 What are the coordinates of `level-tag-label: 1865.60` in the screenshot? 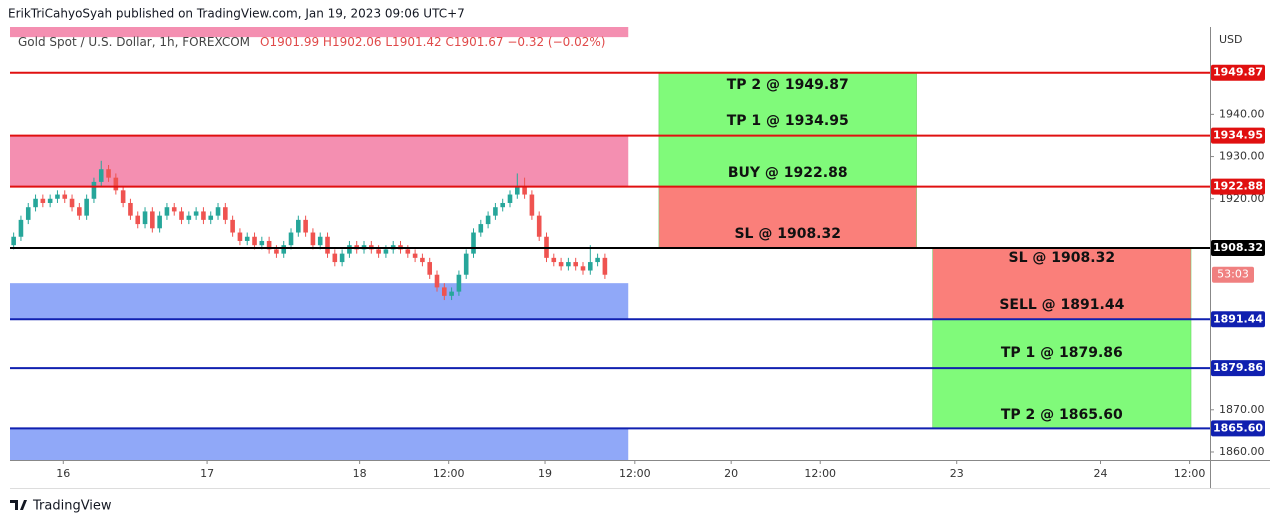 It's located at (1238, 427).